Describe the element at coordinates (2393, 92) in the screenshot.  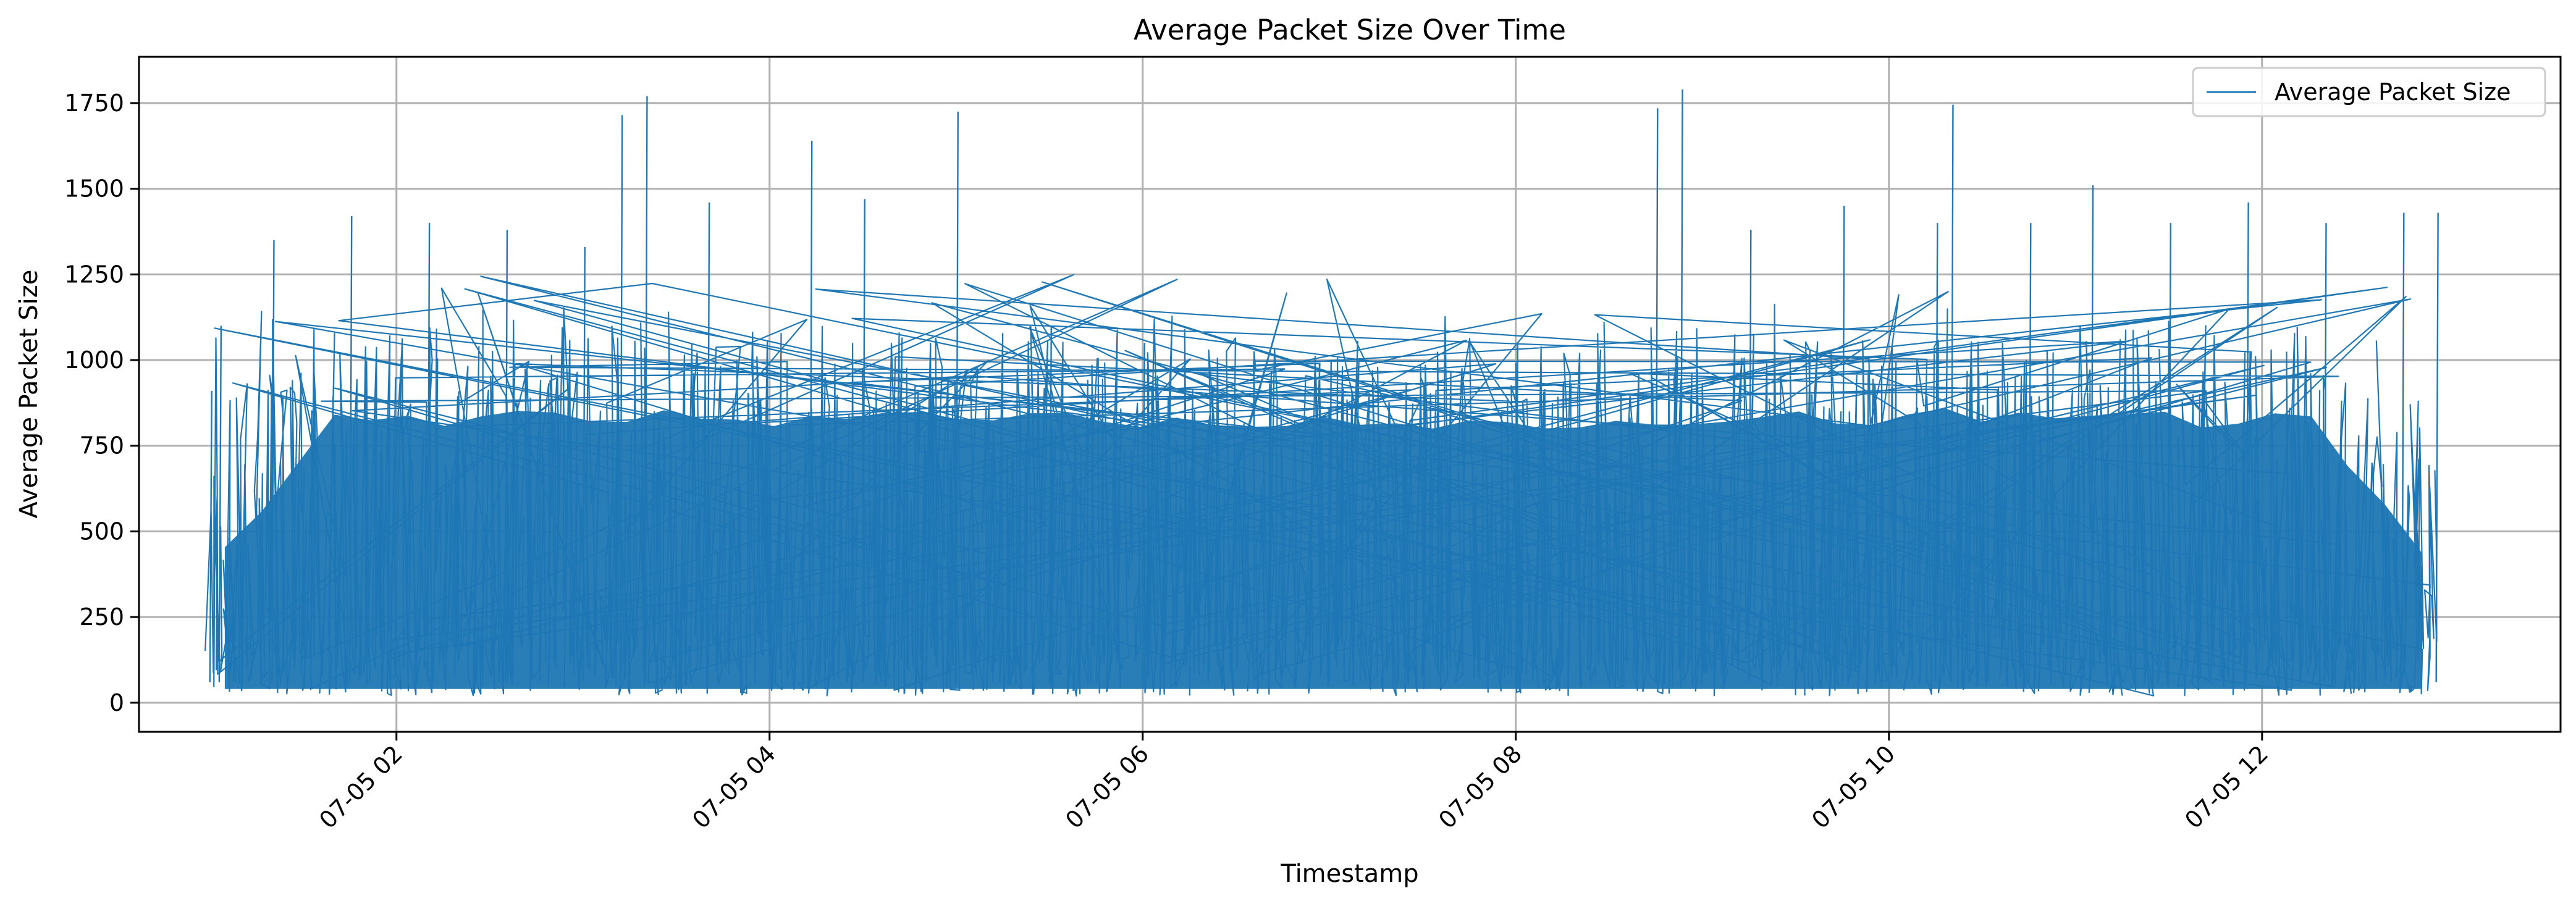
I see `legend-label: Average Packet Size` at that location.